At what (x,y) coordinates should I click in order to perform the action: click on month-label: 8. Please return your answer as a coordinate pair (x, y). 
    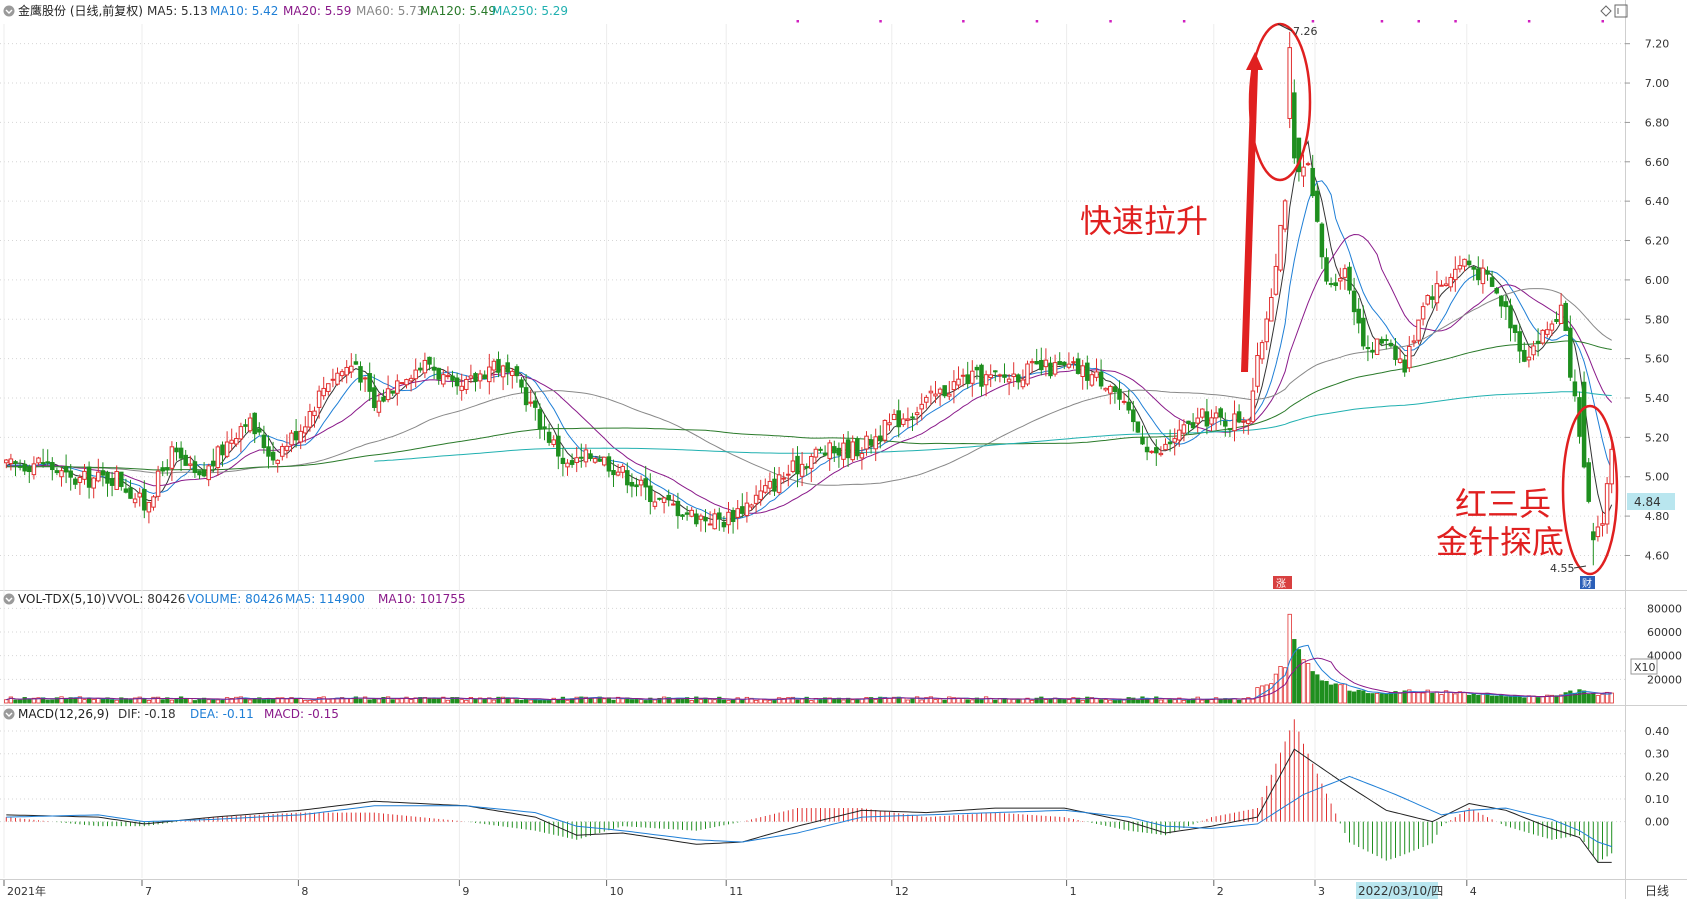
    Looking at the image, I should click on (304, 891).